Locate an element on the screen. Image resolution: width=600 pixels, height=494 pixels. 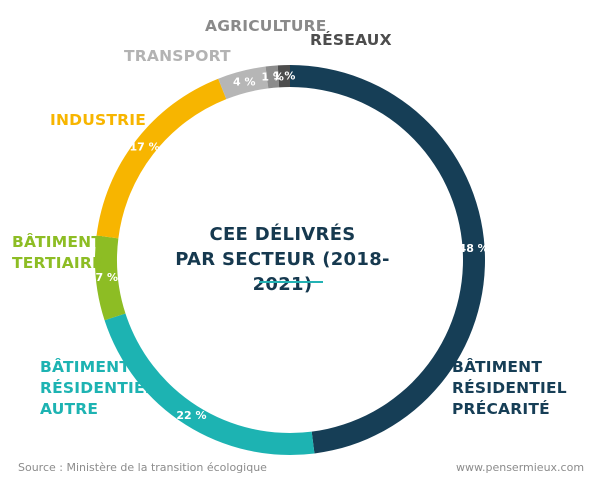
chart-title-line-1: CEE DÉLIVRÉS is located at coordinates (282, 234).